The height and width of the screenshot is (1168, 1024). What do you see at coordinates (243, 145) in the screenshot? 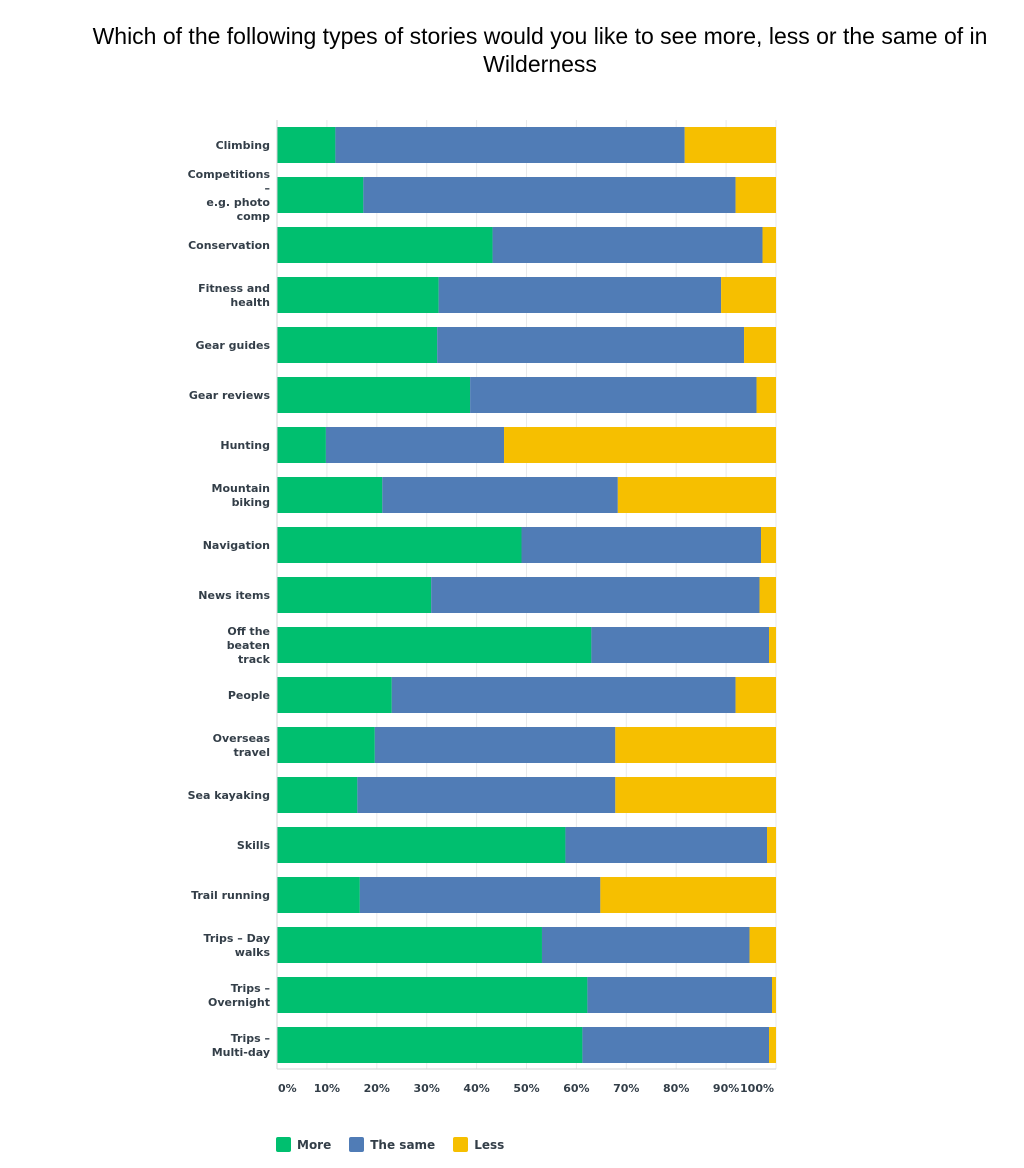
I see `category-label: Climbing` at bounding box center [243, 145].